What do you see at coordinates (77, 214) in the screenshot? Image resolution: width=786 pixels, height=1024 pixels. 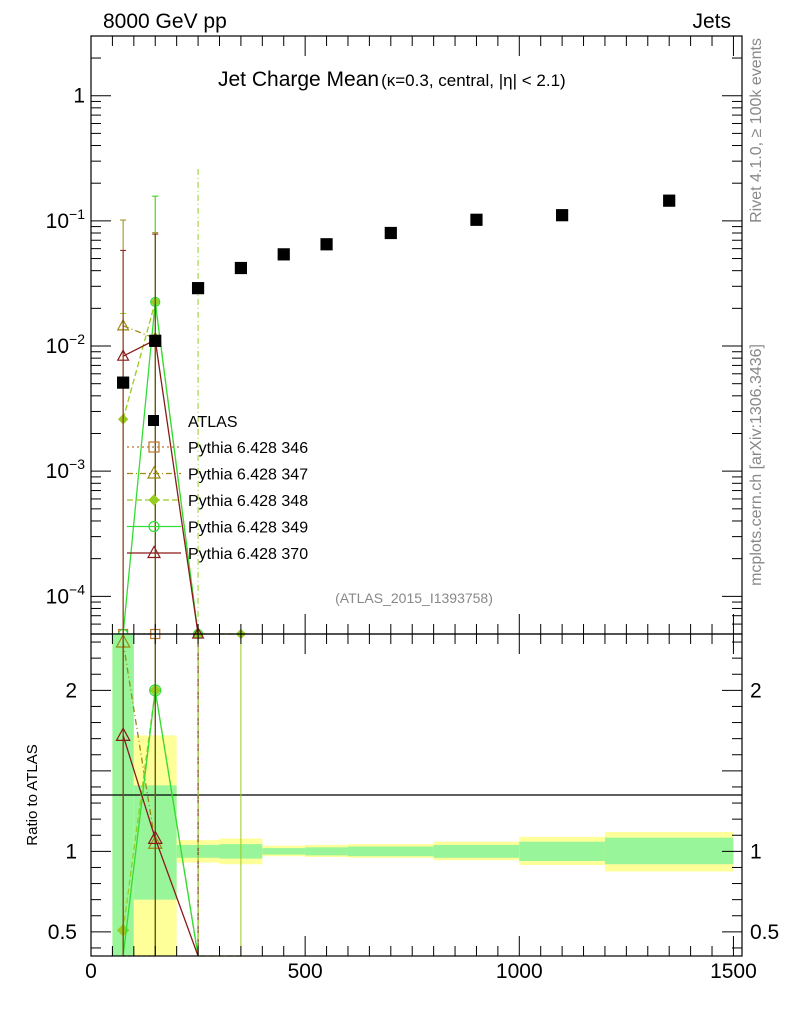 I see `y-tick-label-exponent: −1` at bounding box center [77, 214].